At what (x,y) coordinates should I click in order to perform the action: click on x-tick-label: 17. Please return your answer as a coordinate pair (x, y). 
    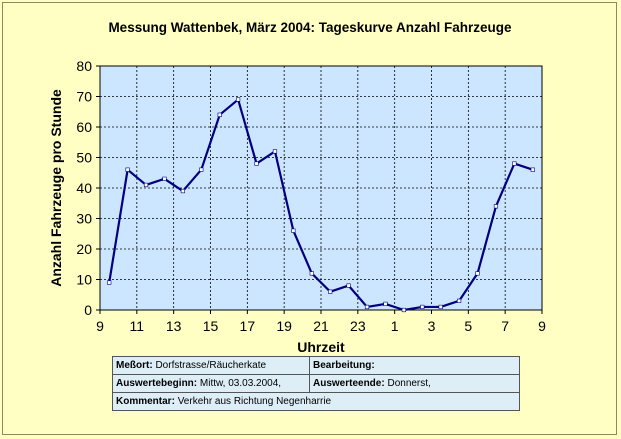
    Looking at the image, I should click on (248, 326).